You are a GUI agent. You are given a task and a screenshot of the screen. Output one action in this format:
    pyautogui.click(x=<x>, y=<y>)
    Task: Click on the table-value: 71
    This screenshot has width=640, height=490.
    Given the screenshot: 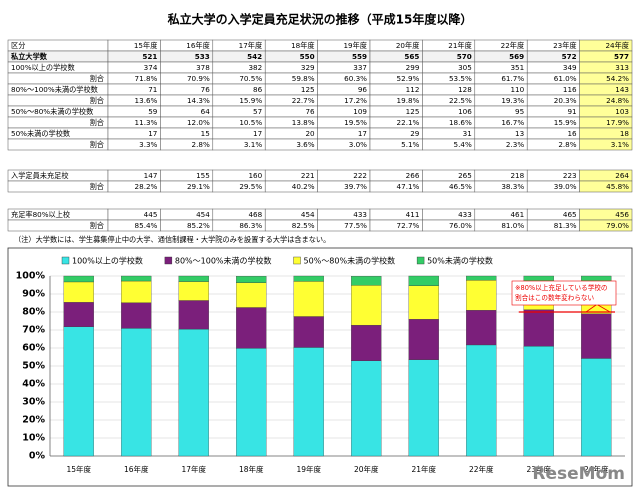 What is the action you would take?
    pyautogui.click(x=152, y=89)
    